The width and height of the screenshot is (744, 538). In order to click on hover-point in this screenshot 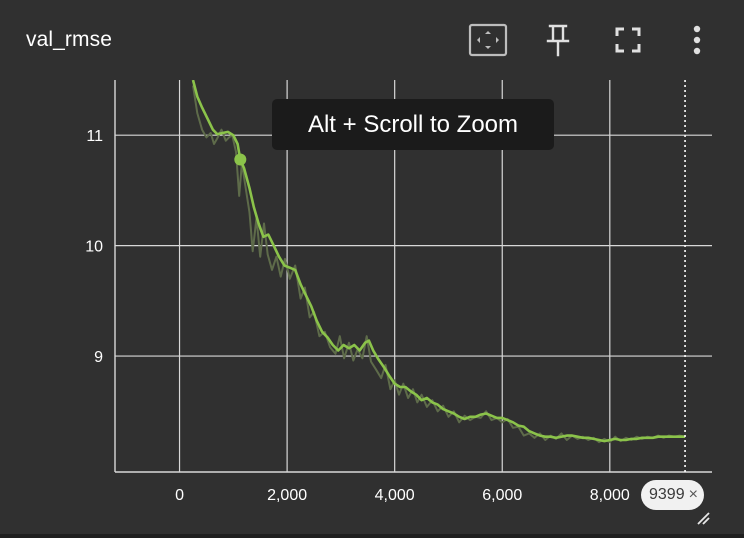, I will do `click(240, 159)`.